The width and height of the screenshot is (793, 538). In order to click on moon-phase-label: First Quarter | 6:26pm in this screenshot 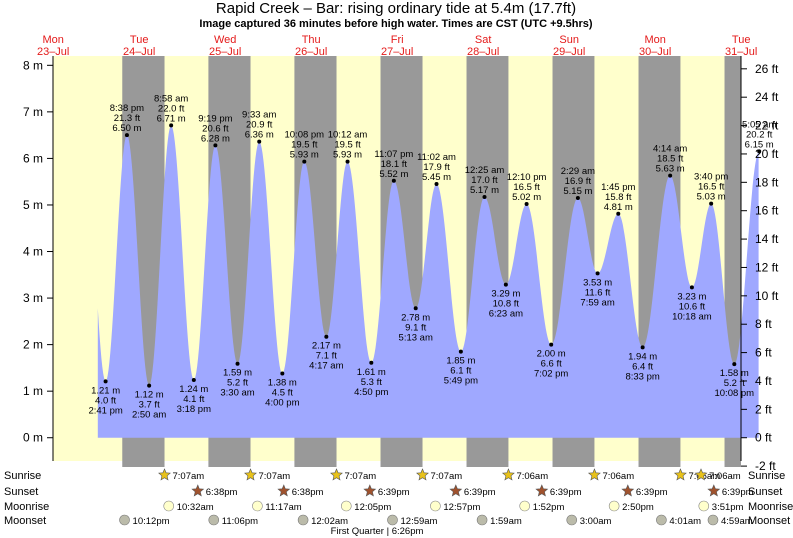, I will do `click(377, 531)`.